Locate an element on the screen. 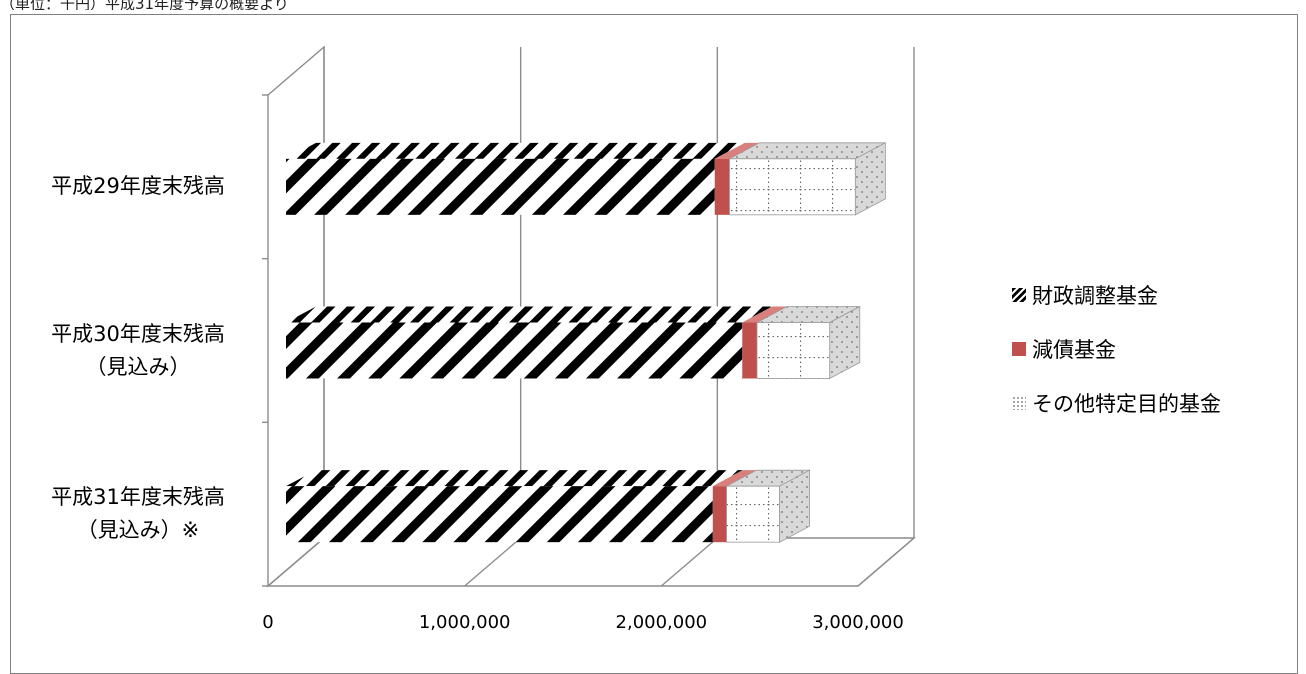 The image size is (1306, 674). category-label-line: 平成31年度末残高 is located at coordinates (138, 497).